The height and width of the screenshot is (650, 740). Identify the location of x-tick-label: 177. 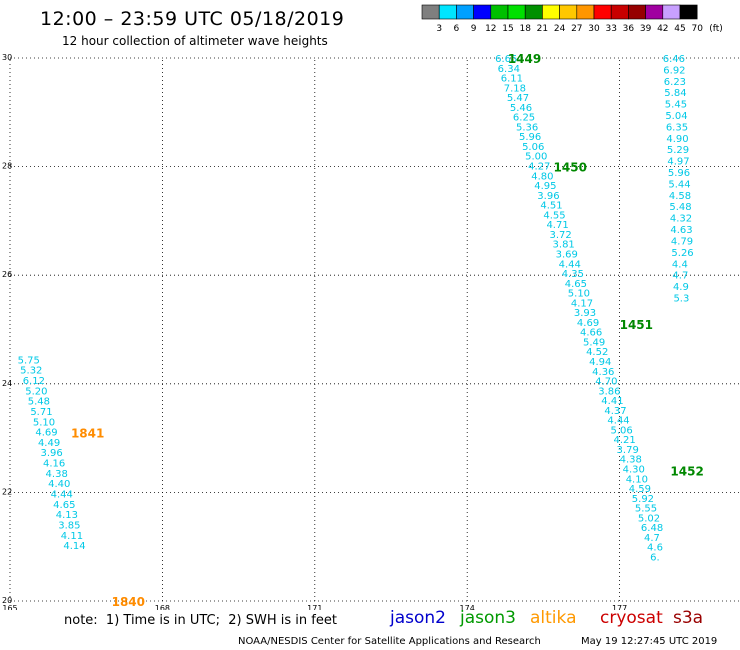
(619, 607).